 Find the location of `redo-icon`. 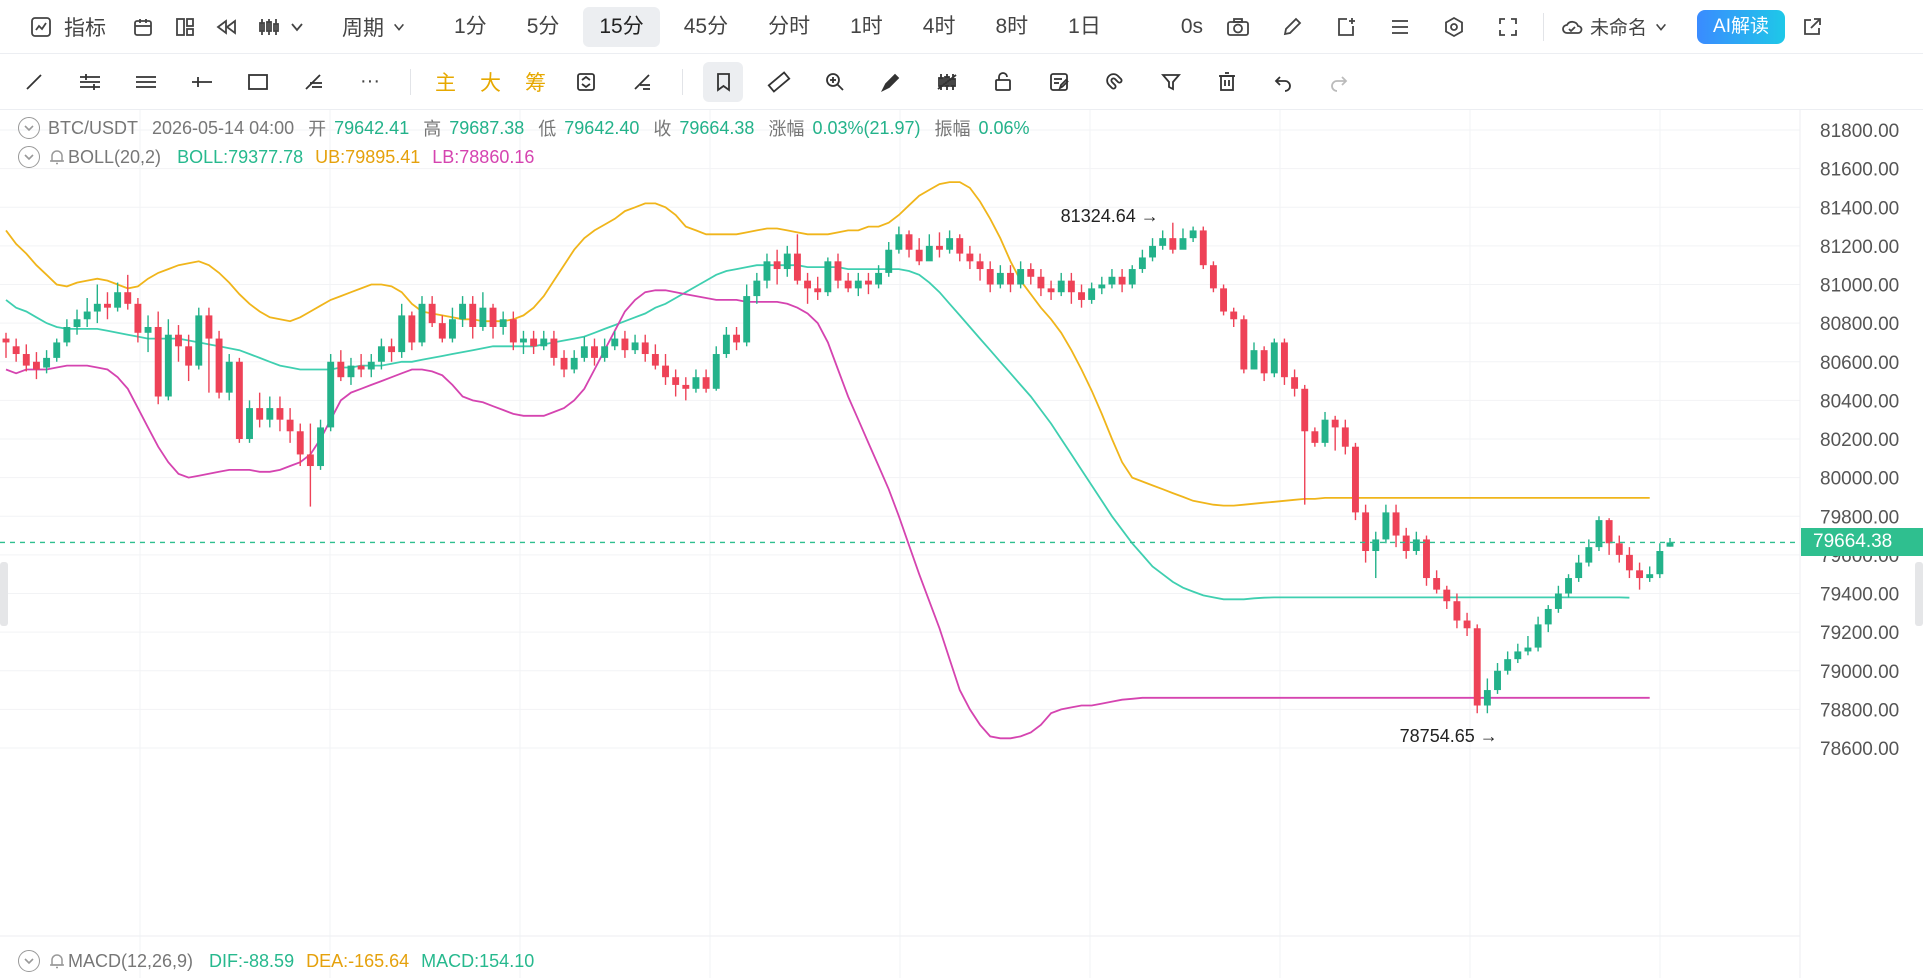

redo-icon is located at coordinates (1339, 82).